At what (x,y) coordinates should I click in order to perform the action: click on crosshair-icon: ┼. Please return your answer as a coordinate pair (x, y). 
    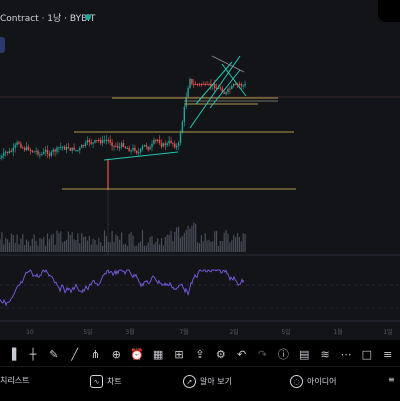
    Looking at the image, I should click on (33, 354).